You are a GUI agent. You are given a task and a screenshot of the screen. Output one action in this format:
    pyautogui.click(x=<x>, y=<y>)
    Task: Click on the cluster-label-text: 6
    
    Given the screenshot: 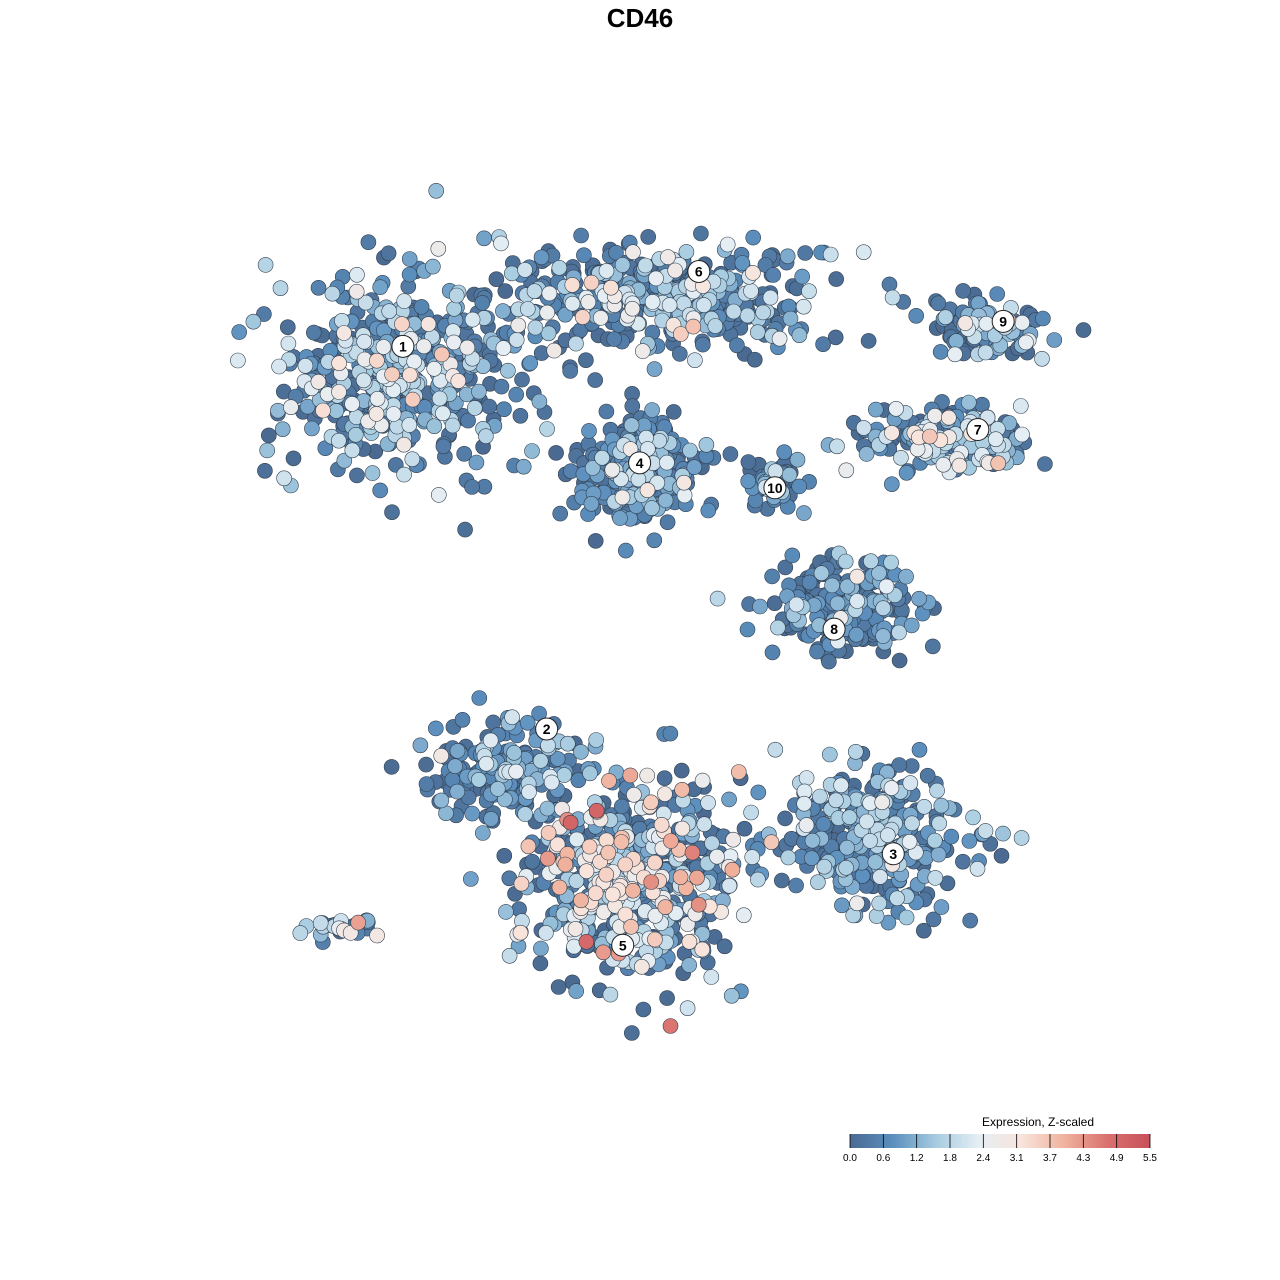 What is the action you would take?
    pyautogui.click(x=699, y=272)
    